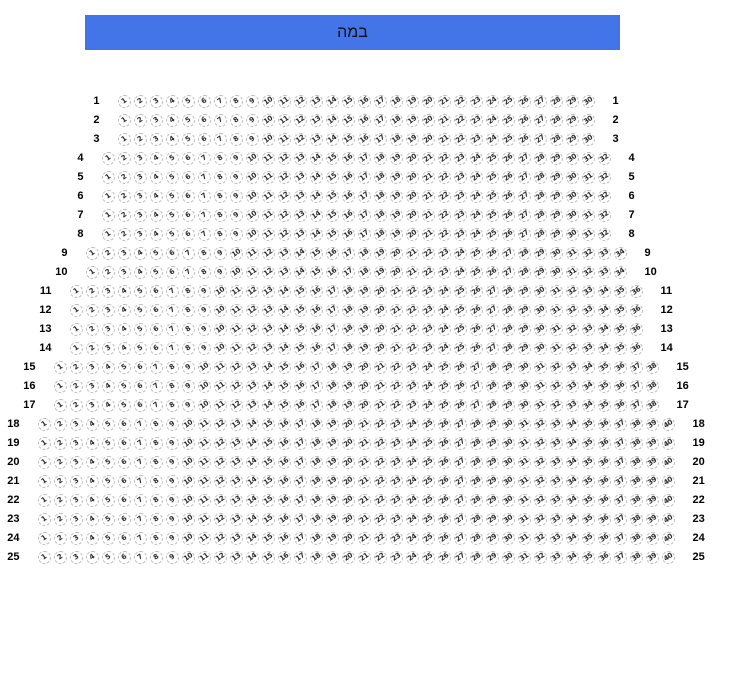  What do you see at coordinates (428, 139) in the screenshot?
I see `seat: 20` at bounding box center [428, 139].